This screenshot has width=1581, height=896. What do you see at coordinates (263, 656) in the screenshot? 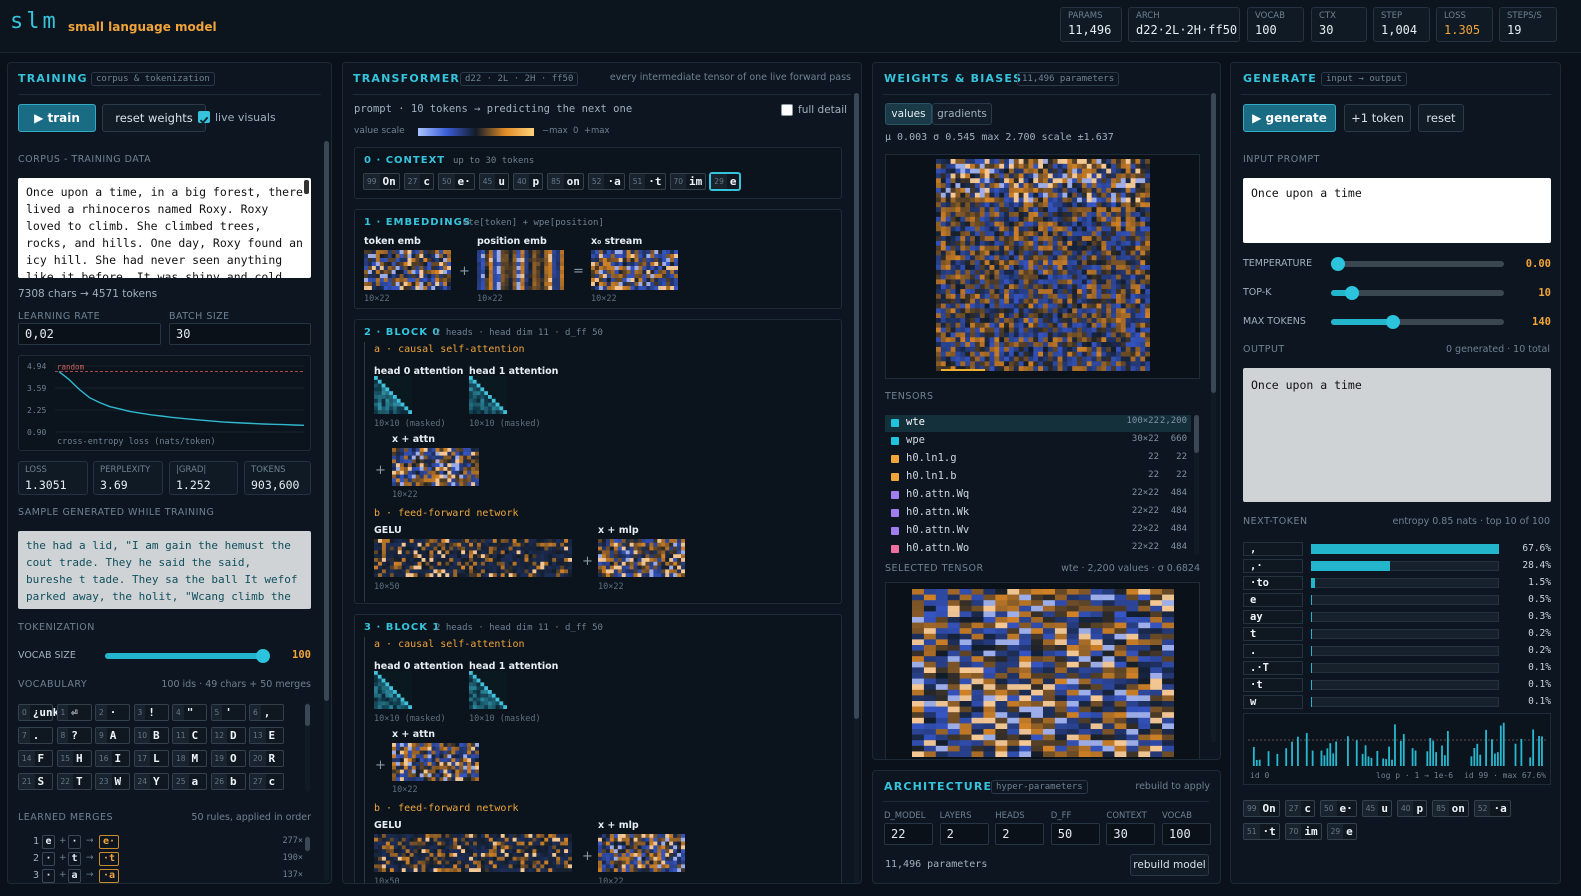
I see `slider-thumb` at bounding box center [263, 656].